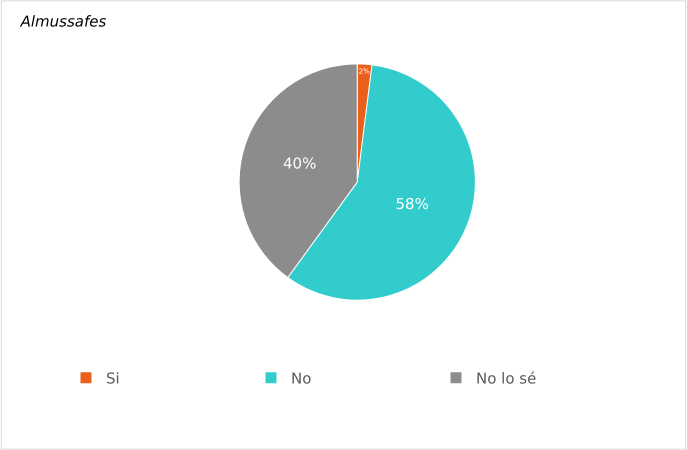 The height and width of the screenshot is (450, 687). What do you see at coordinates (301, 379) in the screenshot?
I see `legend-label: No` at bounding box center [301, 379].